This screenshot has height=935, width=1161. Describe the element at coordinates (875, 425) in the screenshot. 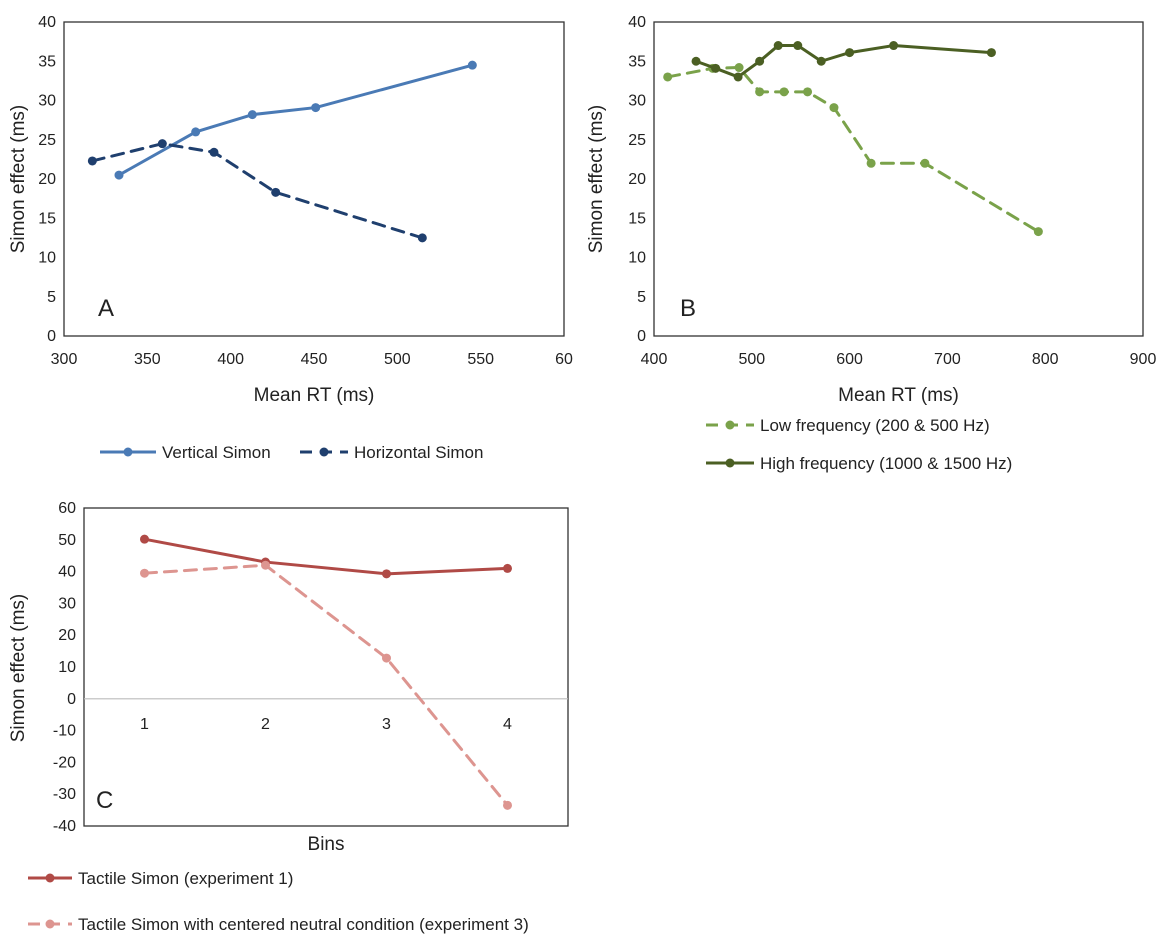

I see `legend-label: Low frequency (200 & 500 Hz)` at that location.